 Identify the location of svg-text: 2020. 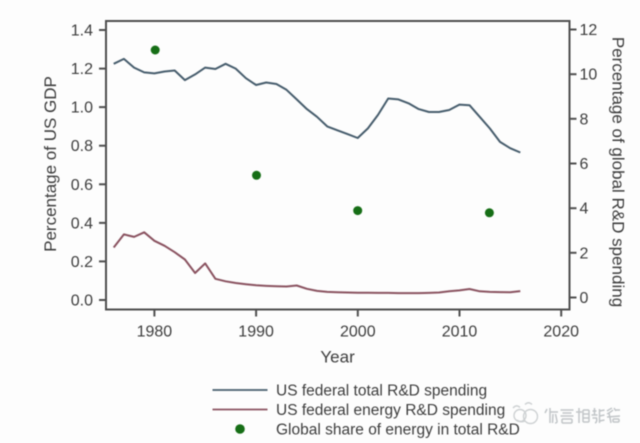
(561, 332).